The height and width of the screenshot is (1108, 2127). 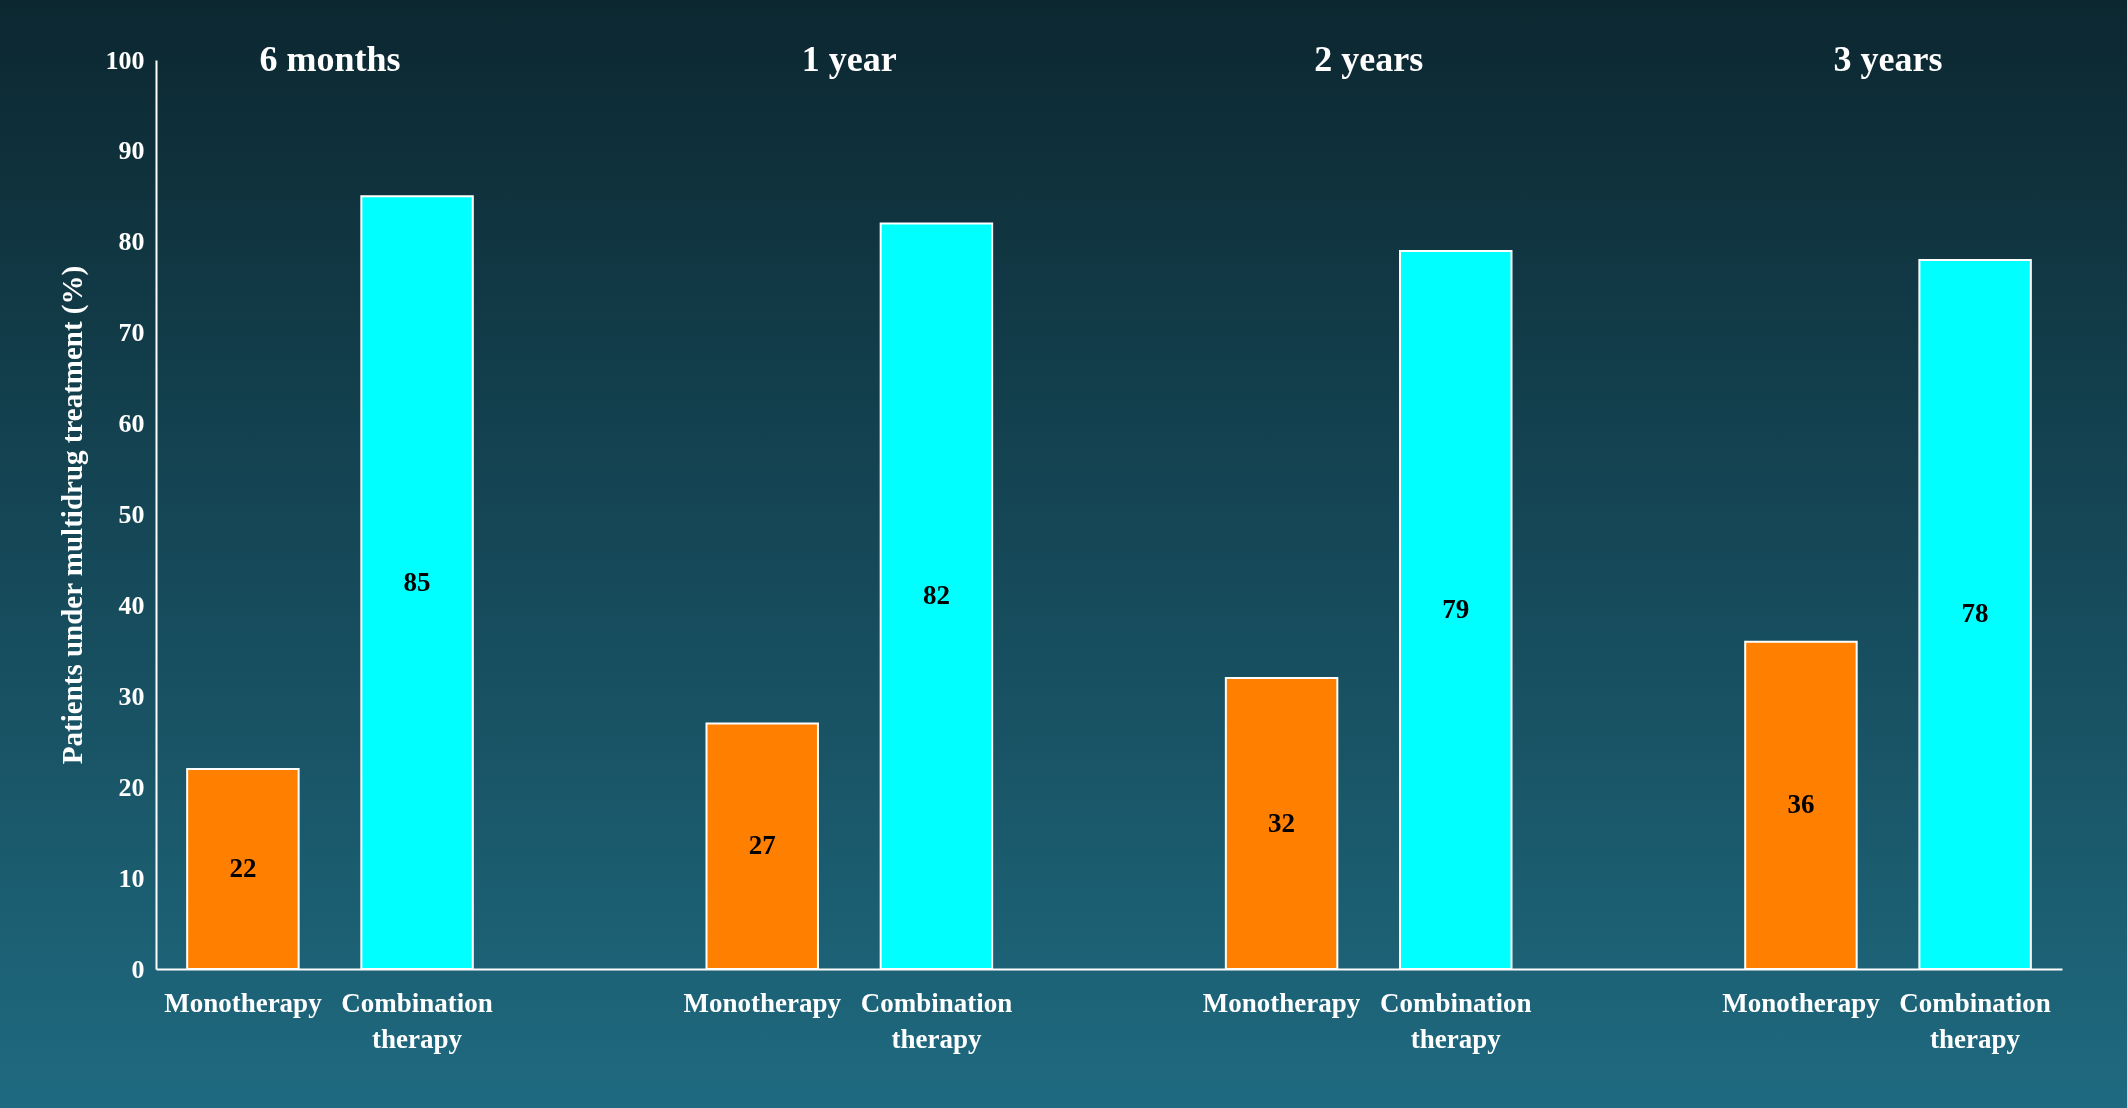 What do you see at coordinates (138, 969) in the screenshot?
I see `y-tick-label: 0` at bounding box center [138, 969].